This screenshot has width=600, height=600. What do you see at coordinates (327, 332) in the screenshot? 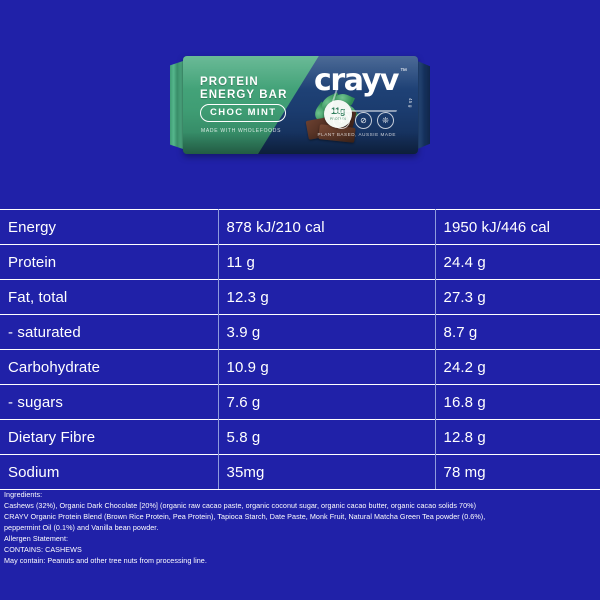
I see `nutrient-per-serve: 3.9 g` at bounding box center [327, 332].